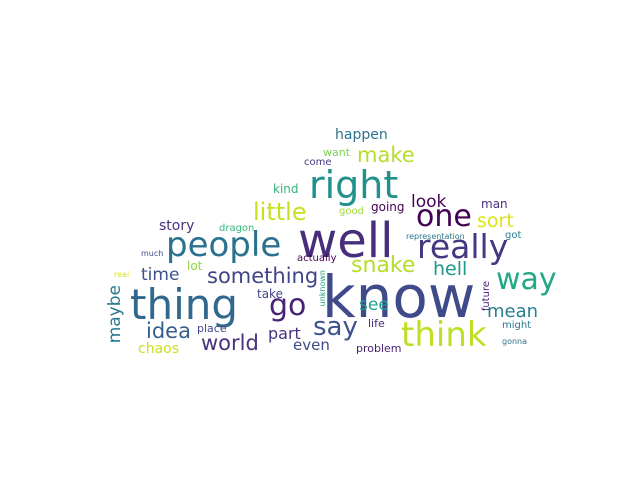 The width and height of the screenshot is (640, 480). What do you see at coordinates (230, 343) in the screenshot?
I see `word-world: world` at bounding box center [230, 343].